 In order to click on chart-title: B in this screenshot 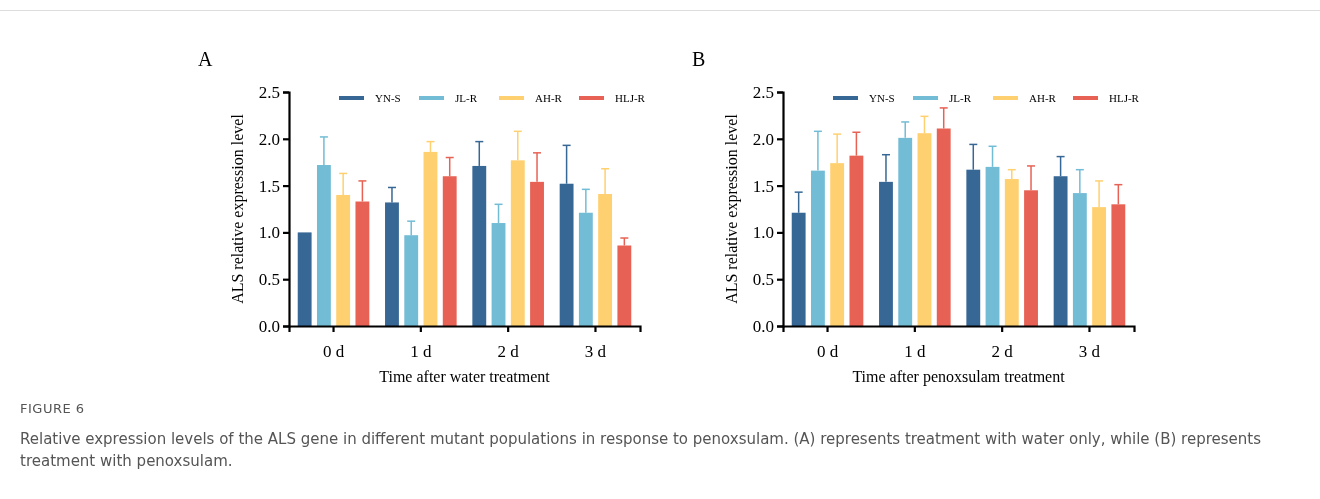, I will do `click(699, 59)`.